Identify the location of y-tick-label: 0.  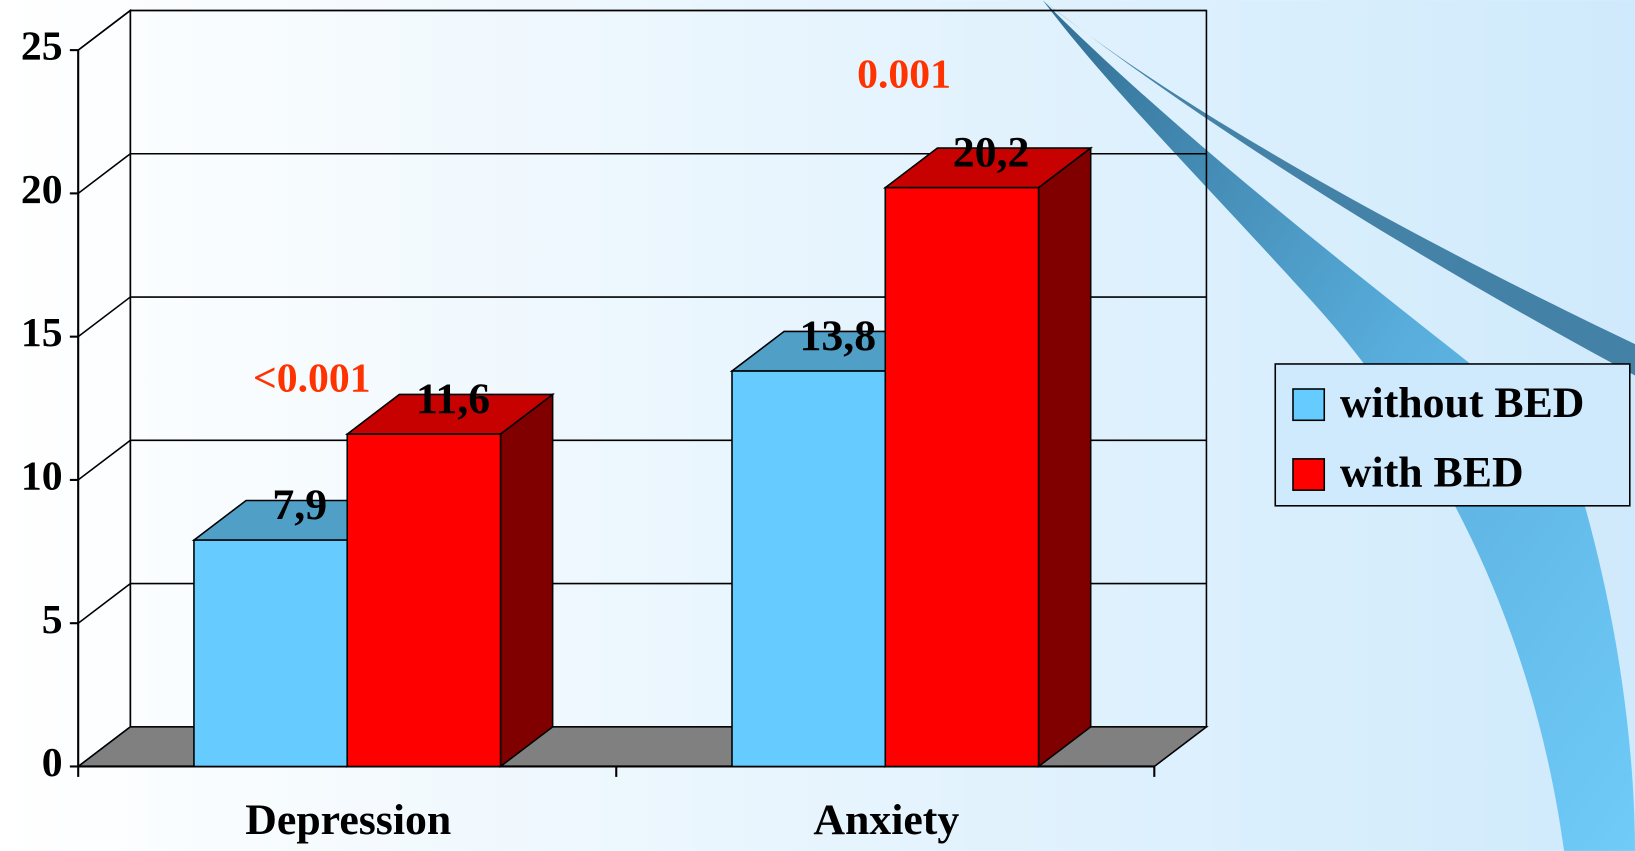
(52, 763).